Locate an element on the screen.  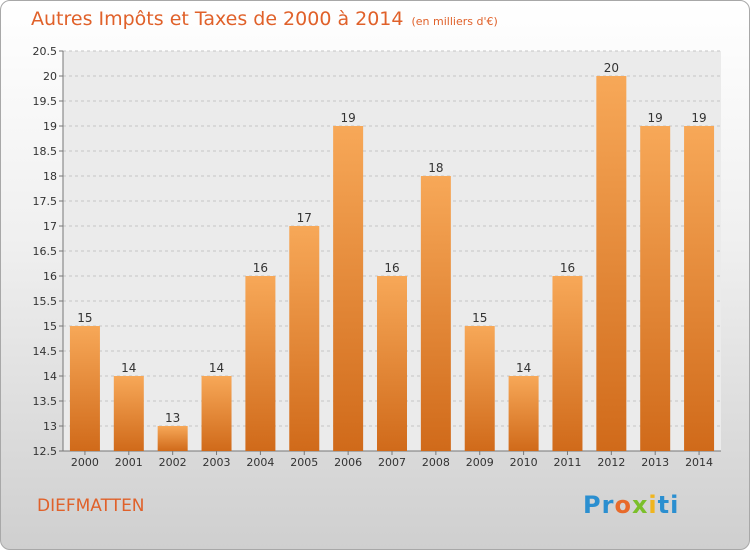
x-tick-label: 2011 is located at coordinates (567, 462).